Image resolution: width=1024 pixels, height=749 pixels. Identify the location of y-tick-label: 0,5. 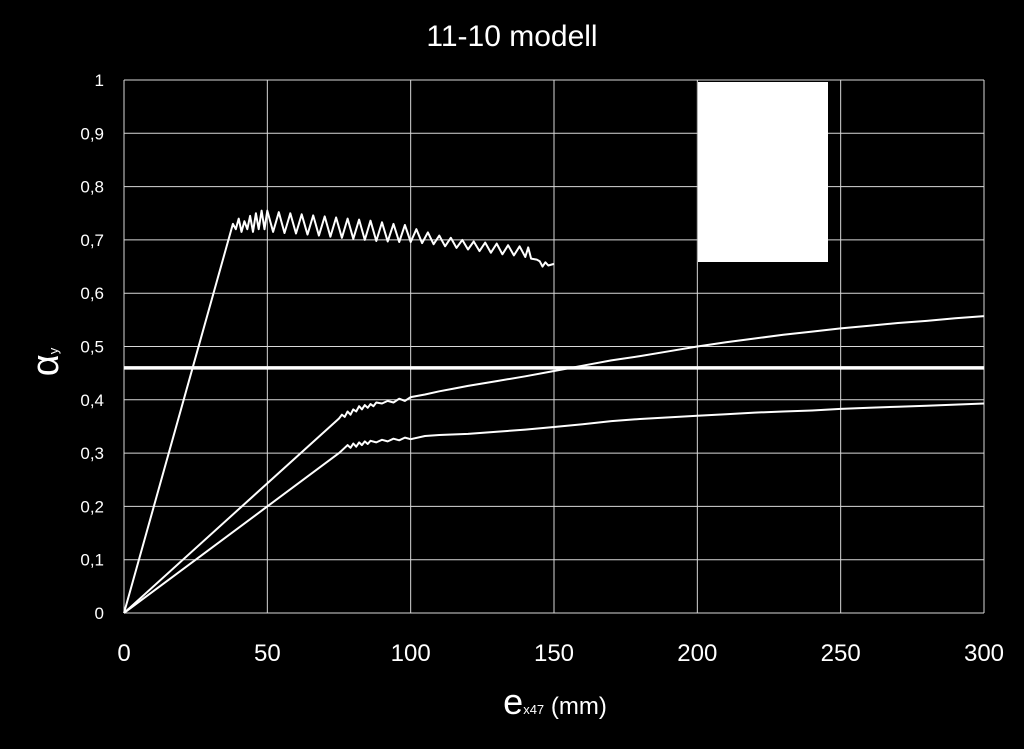
(92, 347).